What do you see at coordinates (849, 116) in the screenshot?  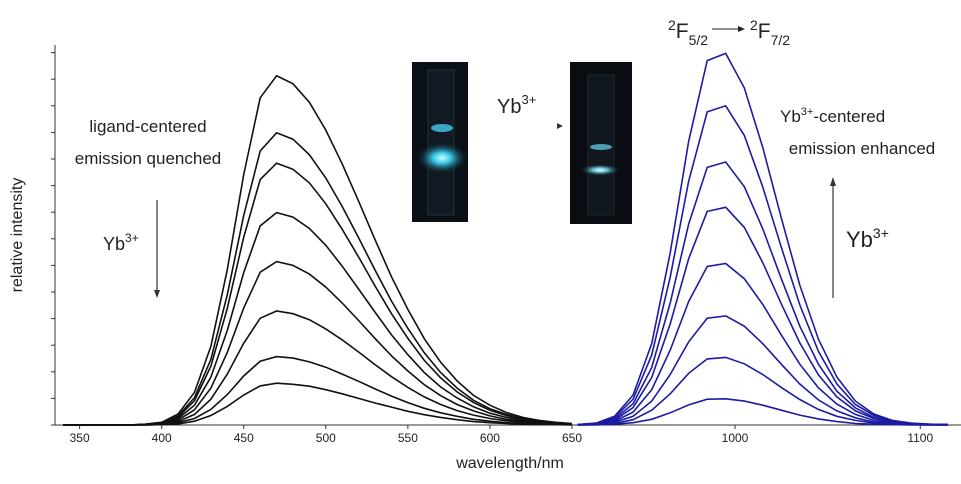 I see `annotation: -centered` at bounding box center [849, 116].